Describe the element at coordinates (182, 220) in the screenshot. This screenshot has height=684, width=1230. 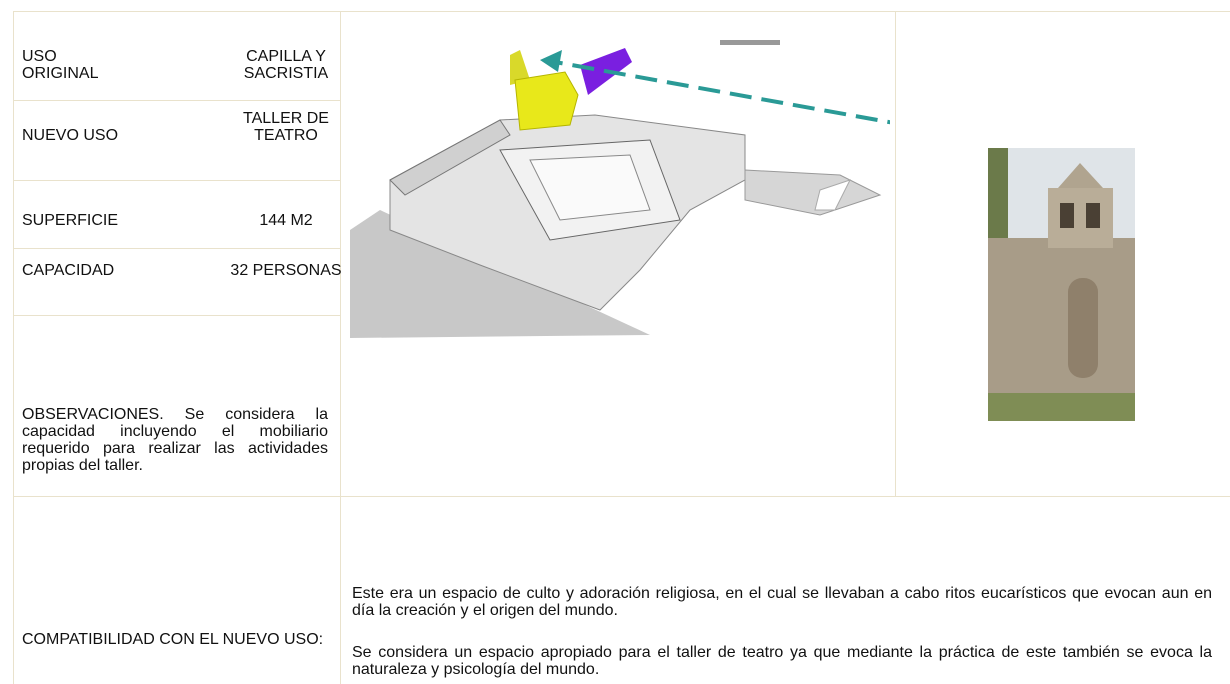
I see `row: SUPERFICIE 144 M2` at that location.